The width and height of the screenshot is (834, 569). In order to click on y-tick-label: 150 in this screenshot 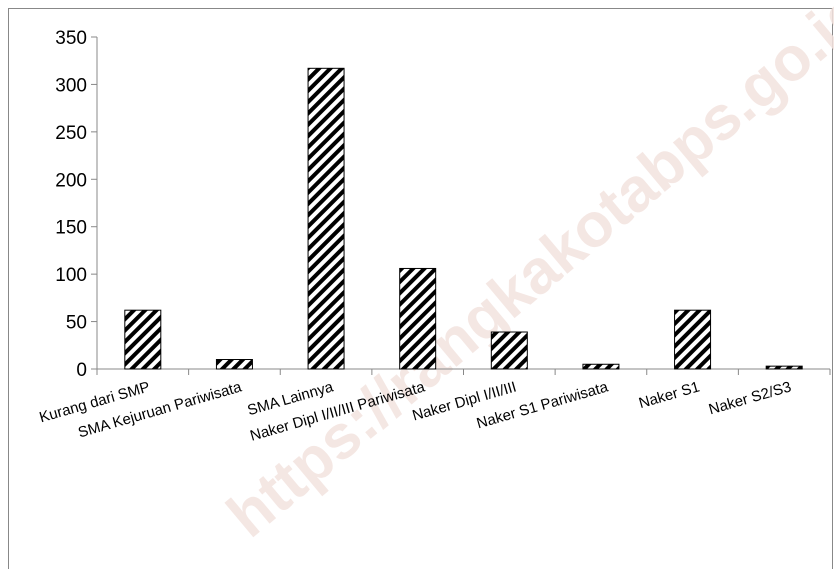, I will do `click(71, 228)`.